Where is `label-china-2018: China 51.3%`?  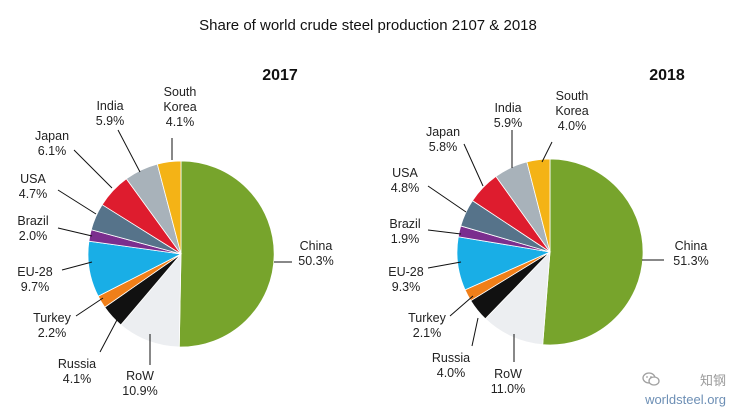
label-china-2018: China 51.3% is located at coordinates (690, 253).